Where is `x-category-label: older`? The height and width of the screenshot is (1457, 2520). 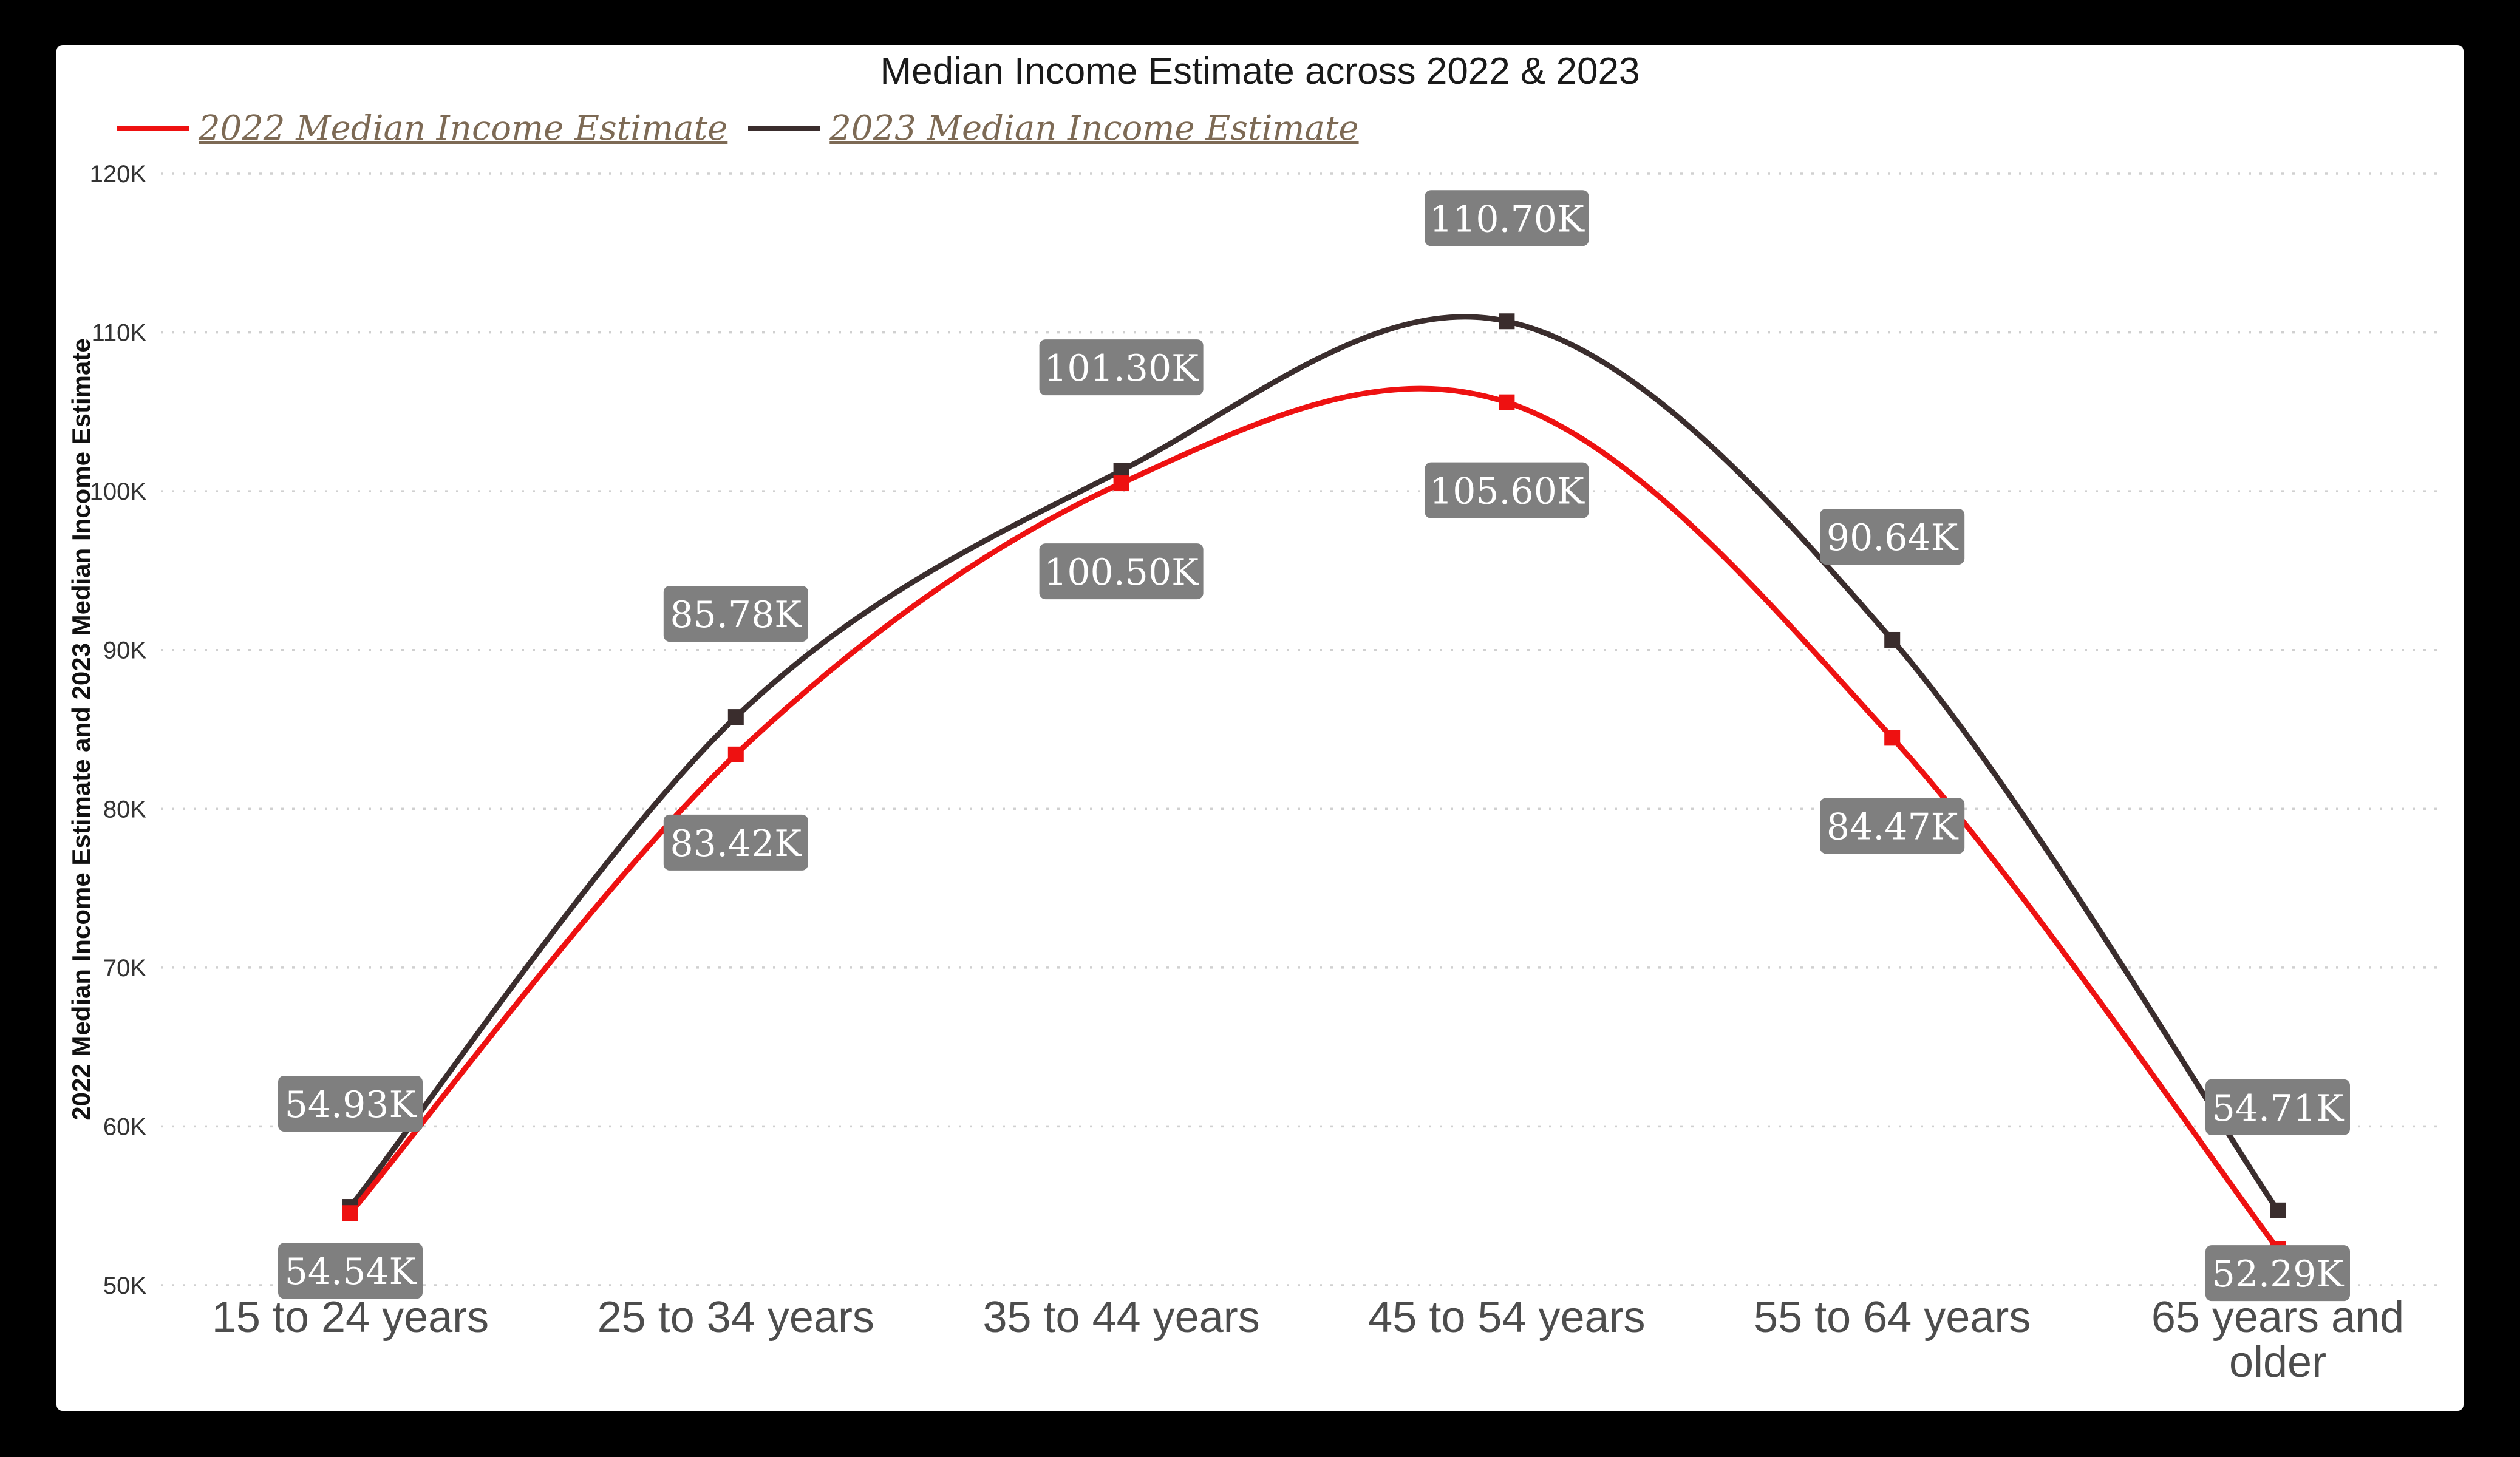 x-category-label: older is located at coordinates (2277, 1362).